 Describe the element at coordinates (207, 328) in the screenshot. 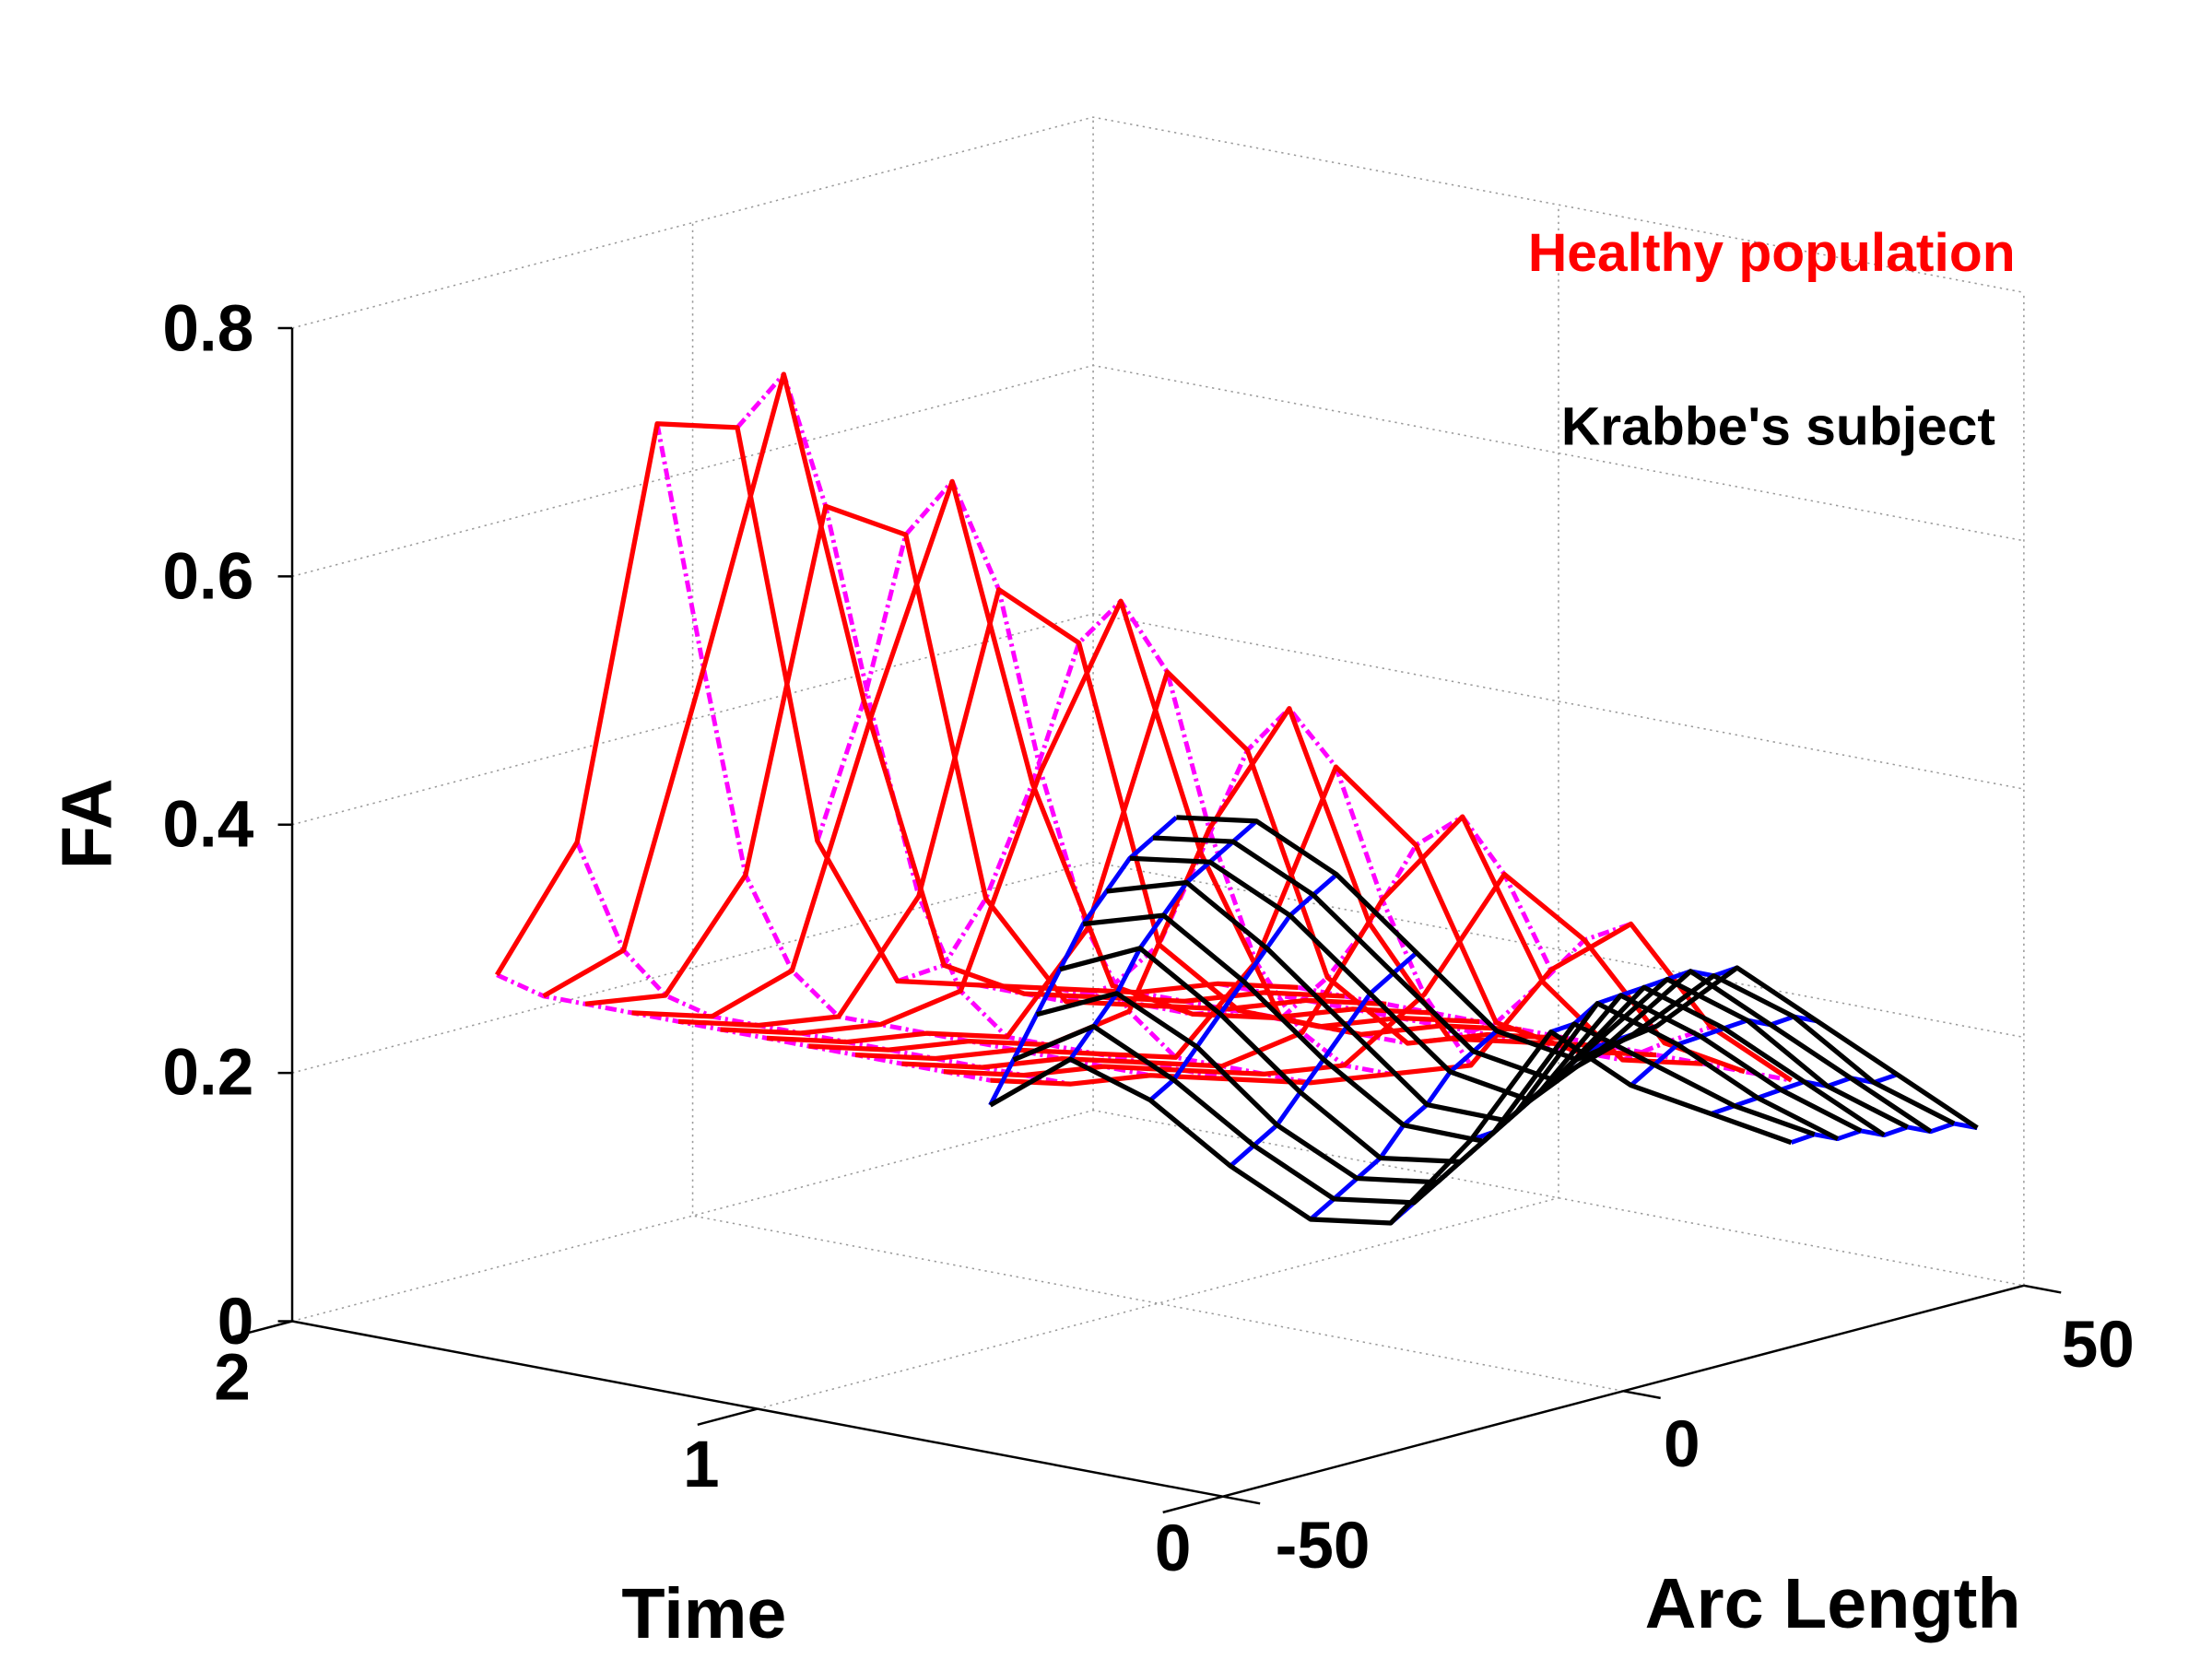

I see `z-tick-label: 0.8` at that location.